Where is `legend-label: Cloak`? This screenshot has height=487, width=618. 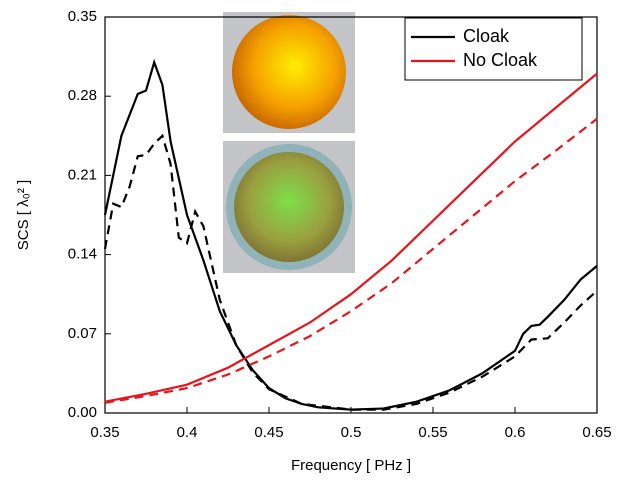 legend-label: Cloak is located at coordinates (486, 36).